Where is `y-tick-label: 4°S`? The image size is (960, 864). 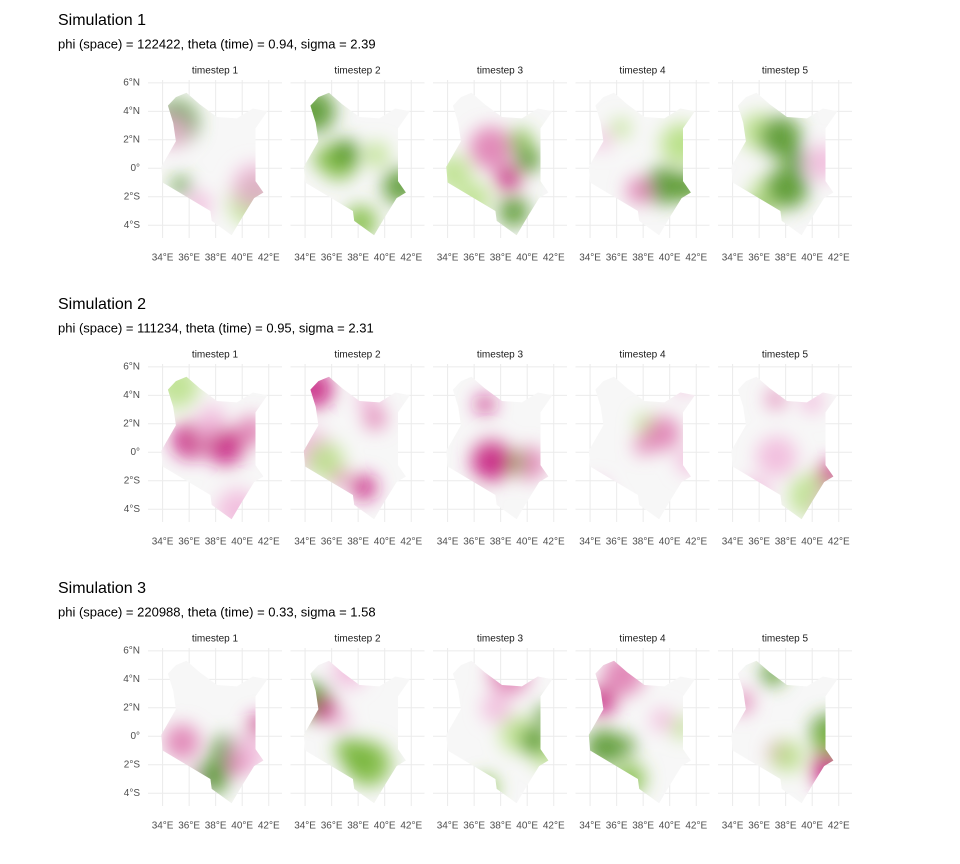
y-tick-label: 4°S is located at coordinates (132, 509).